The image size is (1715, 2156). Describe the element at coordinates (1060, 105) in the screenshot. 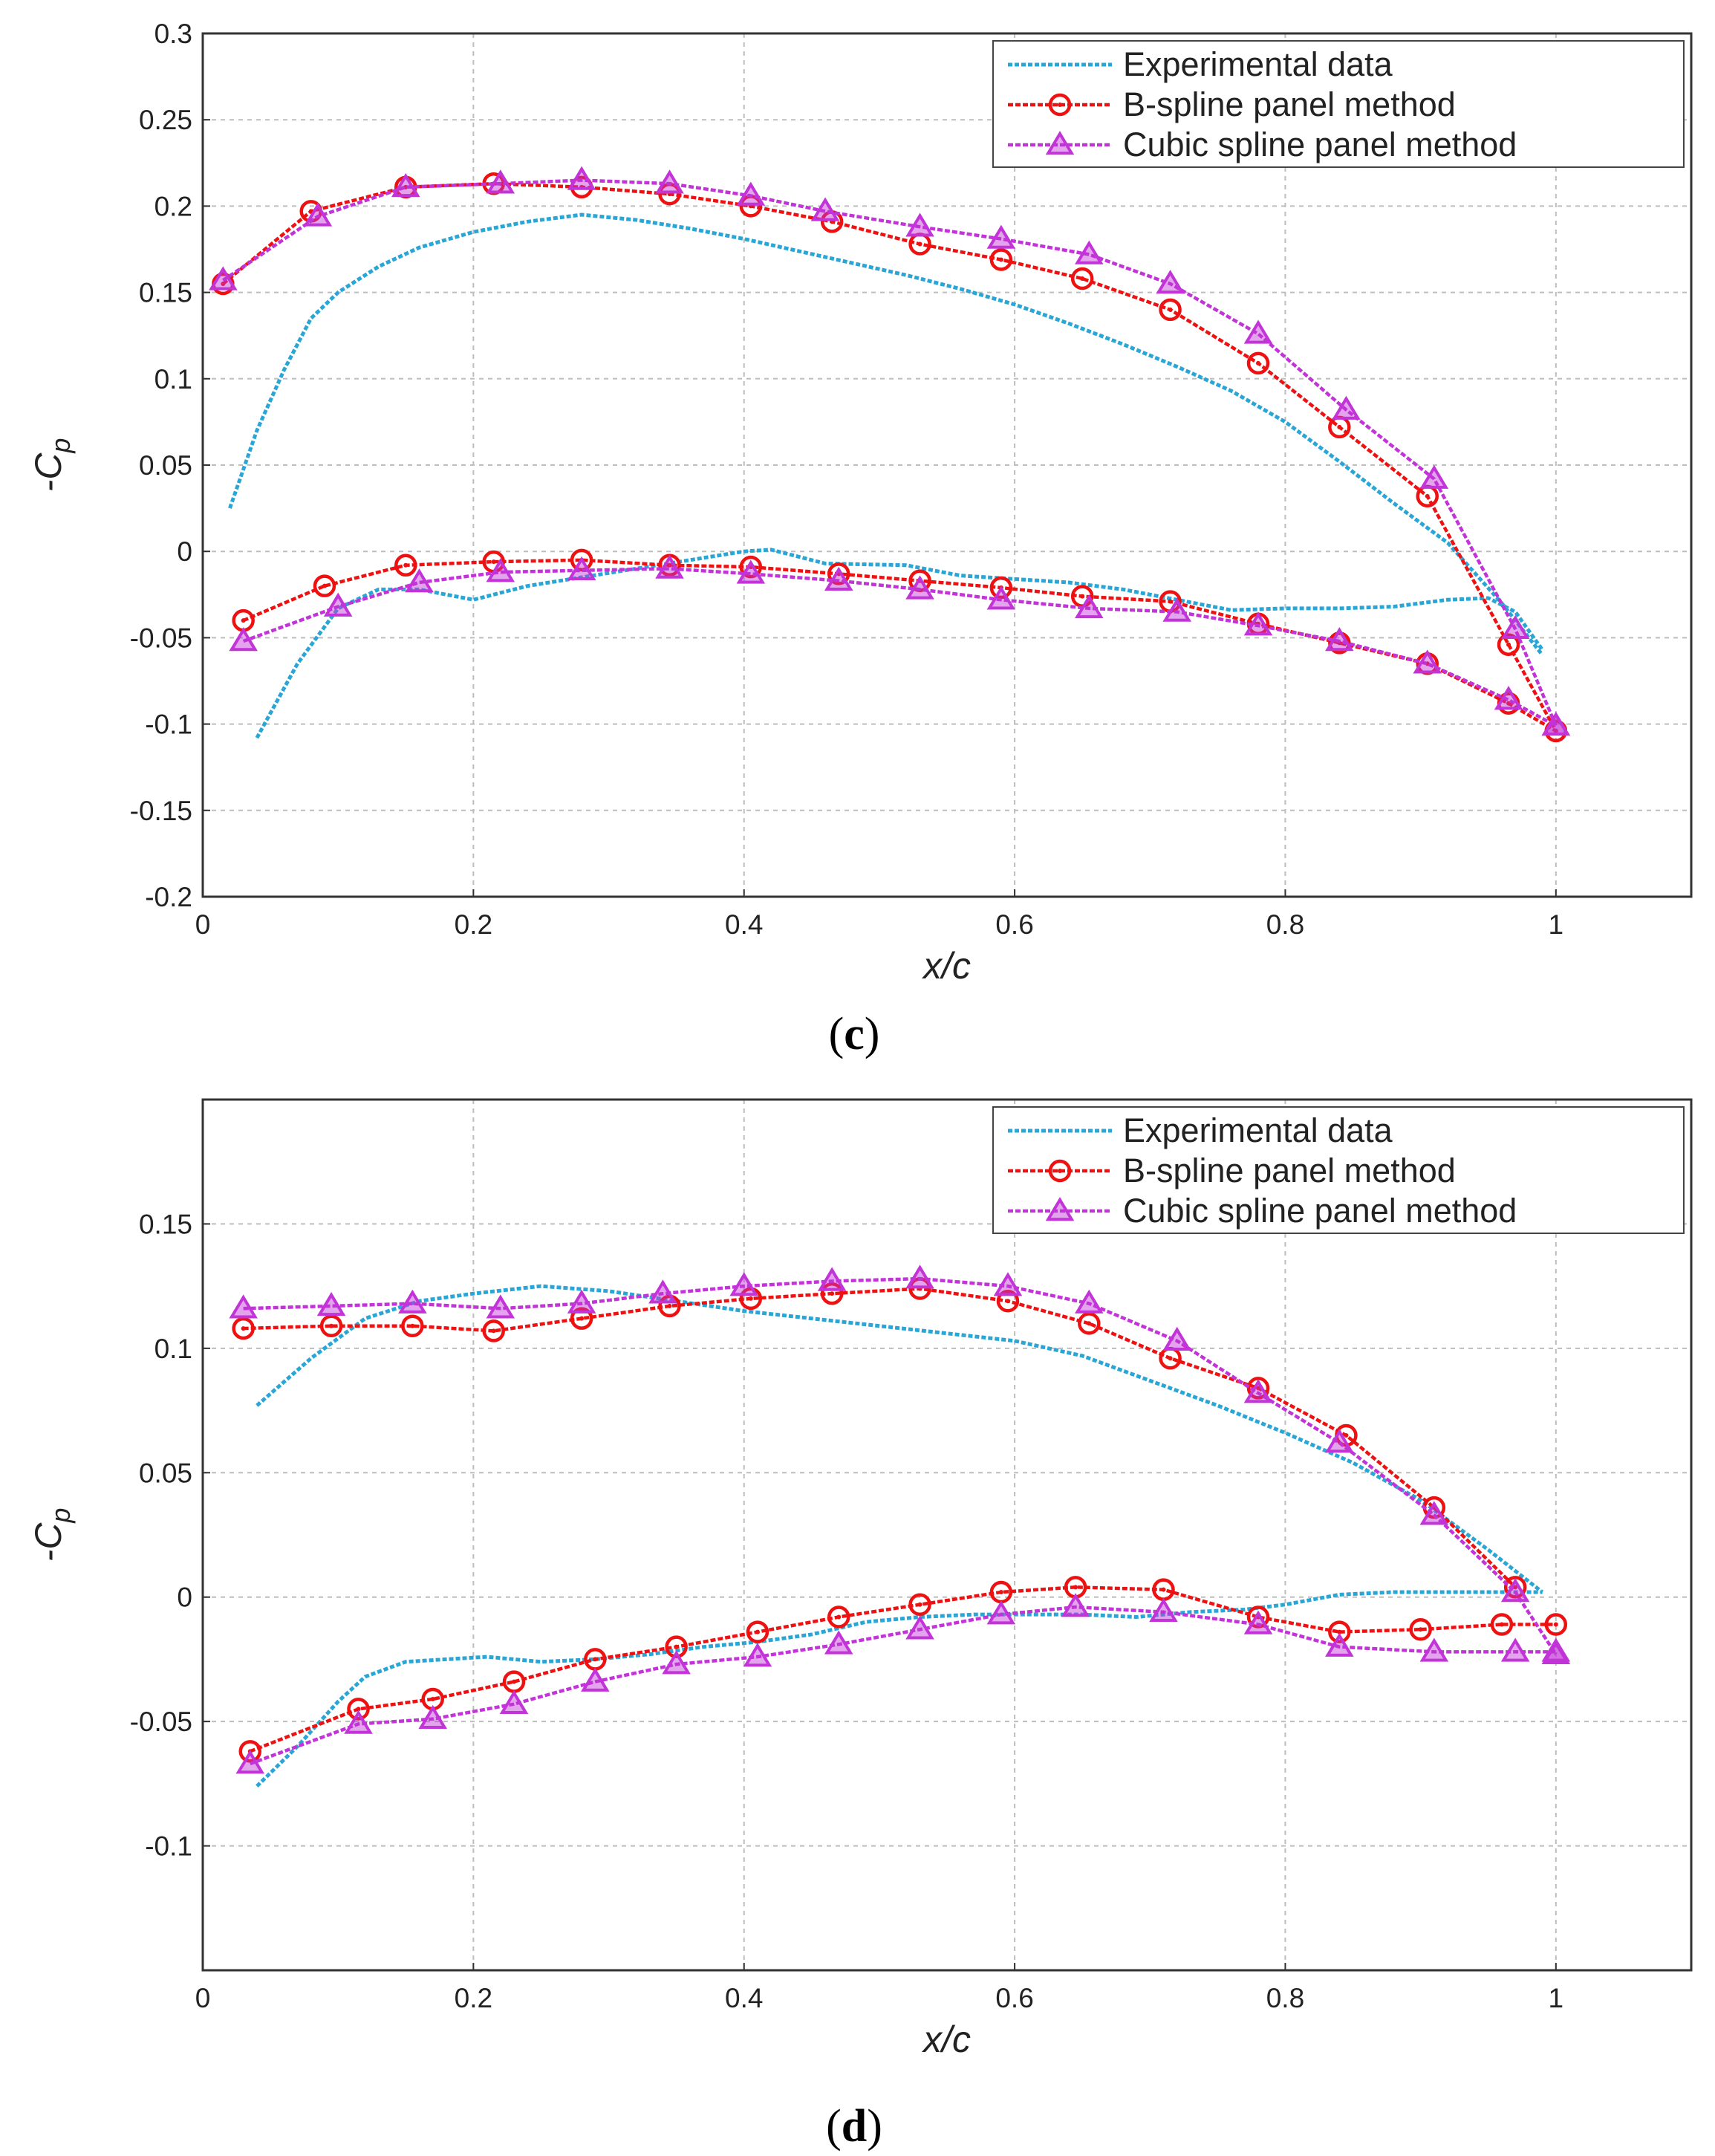

I see `legend-marker-center` at that location.